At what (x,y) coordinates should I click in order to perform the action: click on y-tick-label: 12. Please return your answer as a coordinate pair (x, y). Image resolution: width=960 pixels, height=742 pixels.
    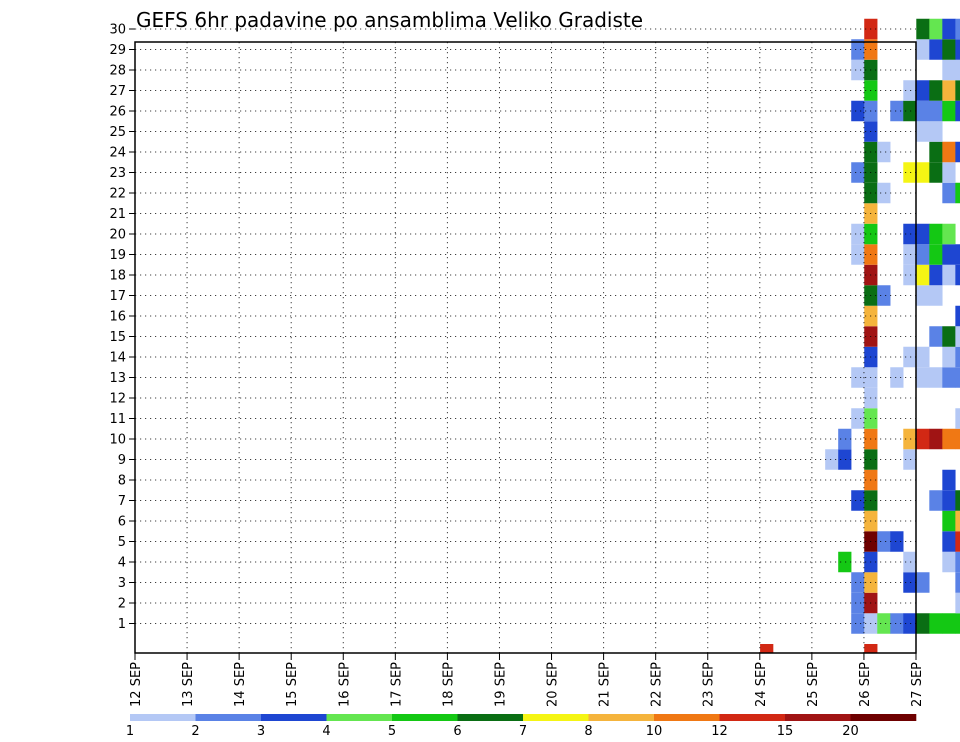
    Looking at the image, I should click on (117, 399).